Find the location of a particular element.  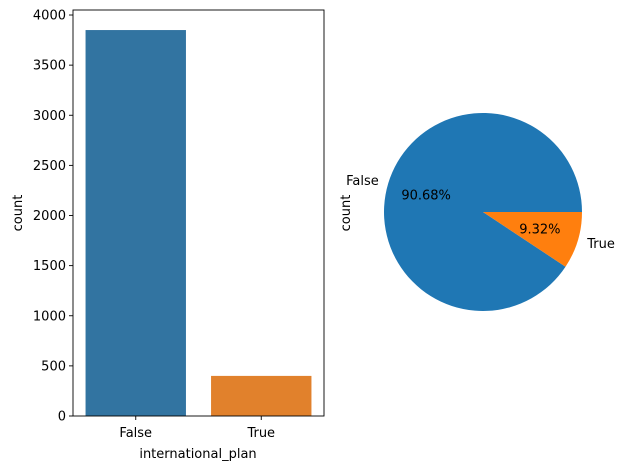

y-tick-label: 1500 is located at coordinates (49, 266).